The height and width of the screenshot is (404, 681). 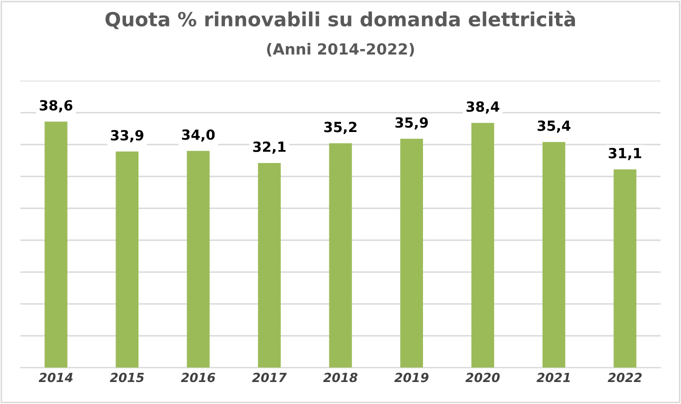 What do you see at coordinates (56, 106) in the screenshot?
I see `data-label: 38,6` at bounding box center [56, 106].